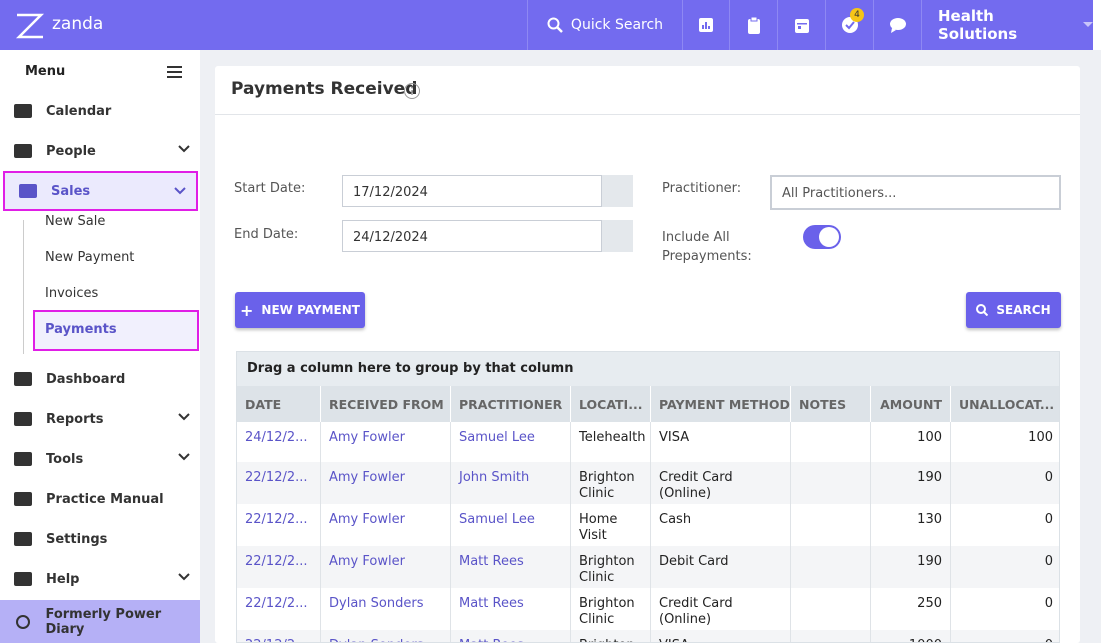 The image size is (1101, 643). I want to click on start-date-picker, so click(617, 191).